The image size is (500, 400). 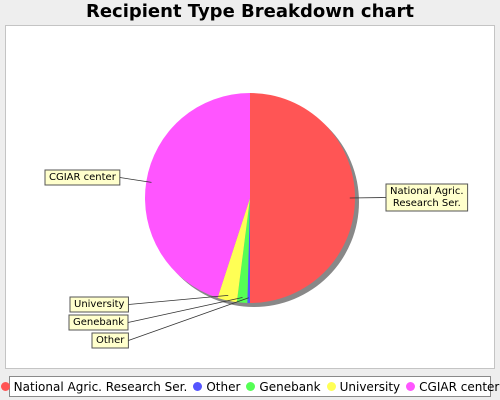 I want to click on svg-text: Research Ser., so click(x=427, y=203).